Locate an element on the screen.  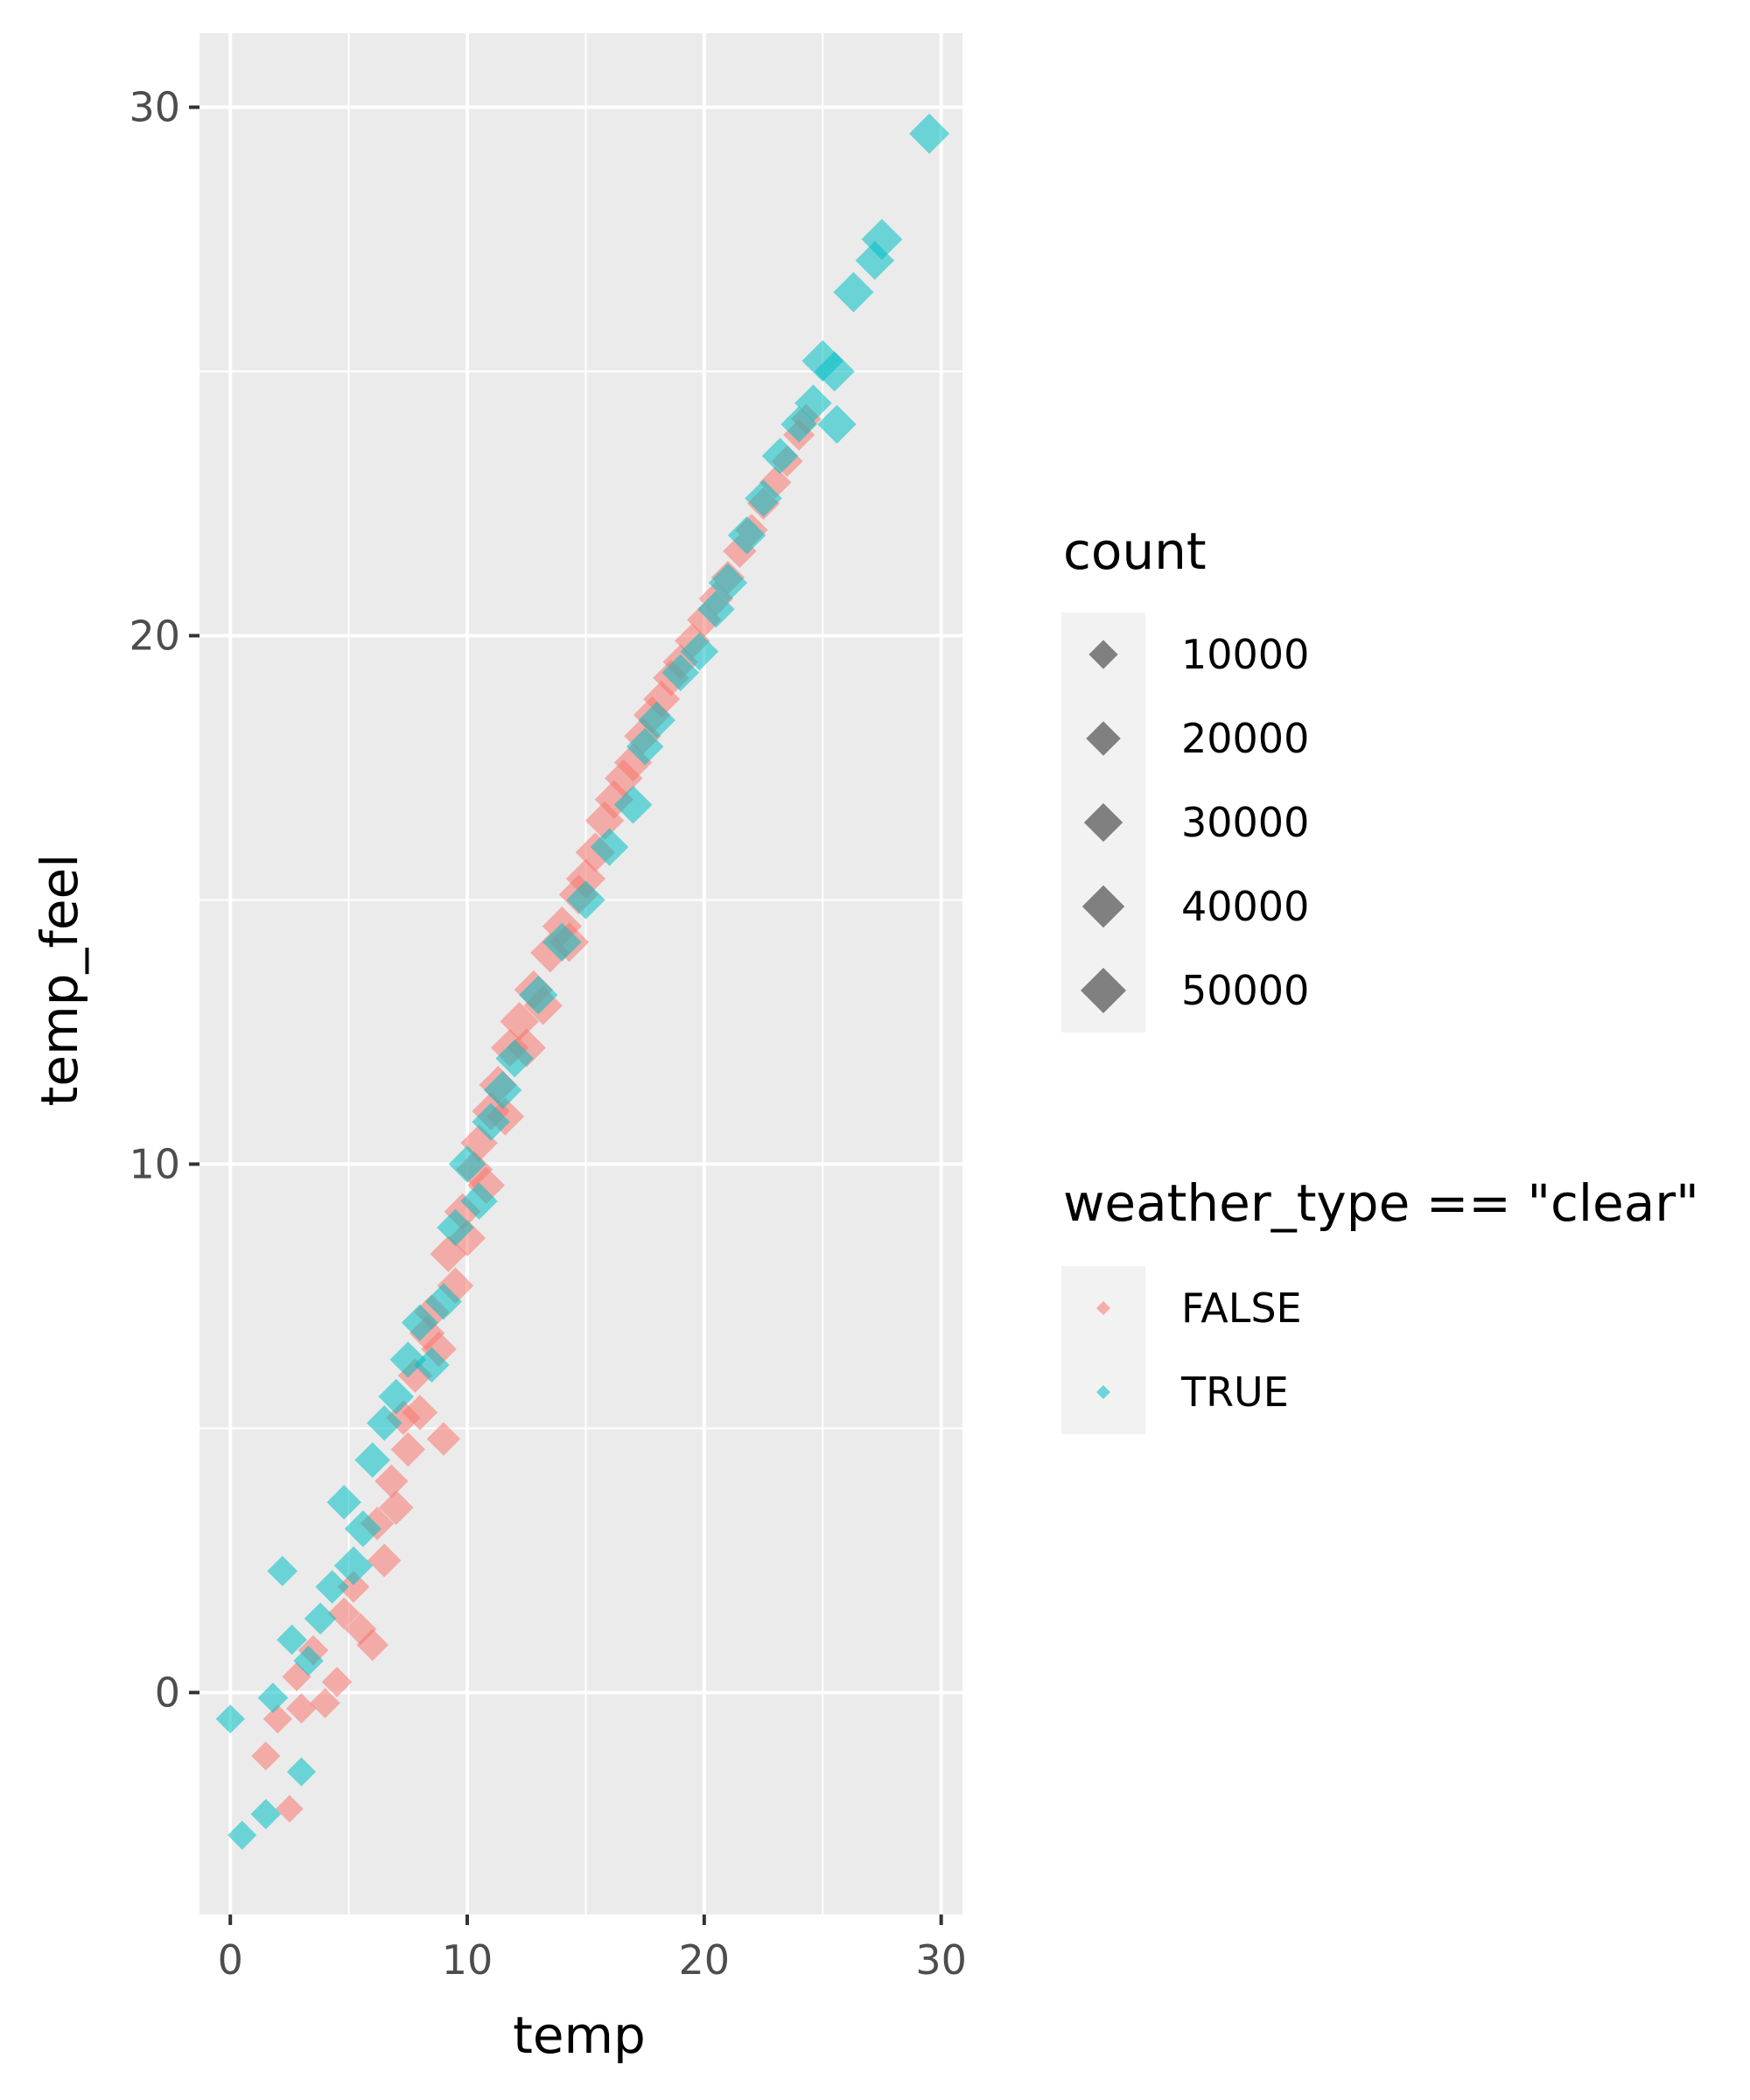
color-legend-label: TRUE is located at coordinates (1234, 1392).